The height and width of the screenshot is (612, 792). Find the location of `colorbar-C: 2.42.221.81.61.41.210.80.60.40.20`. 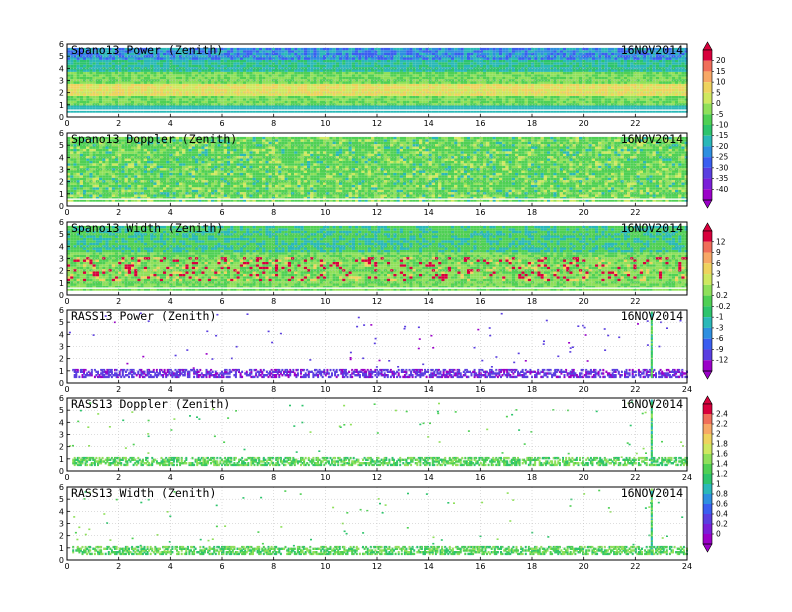

colorbar-C: 2.42.221.81.61.41.210.80.60.40.20 is located at coordinates (715, 474).